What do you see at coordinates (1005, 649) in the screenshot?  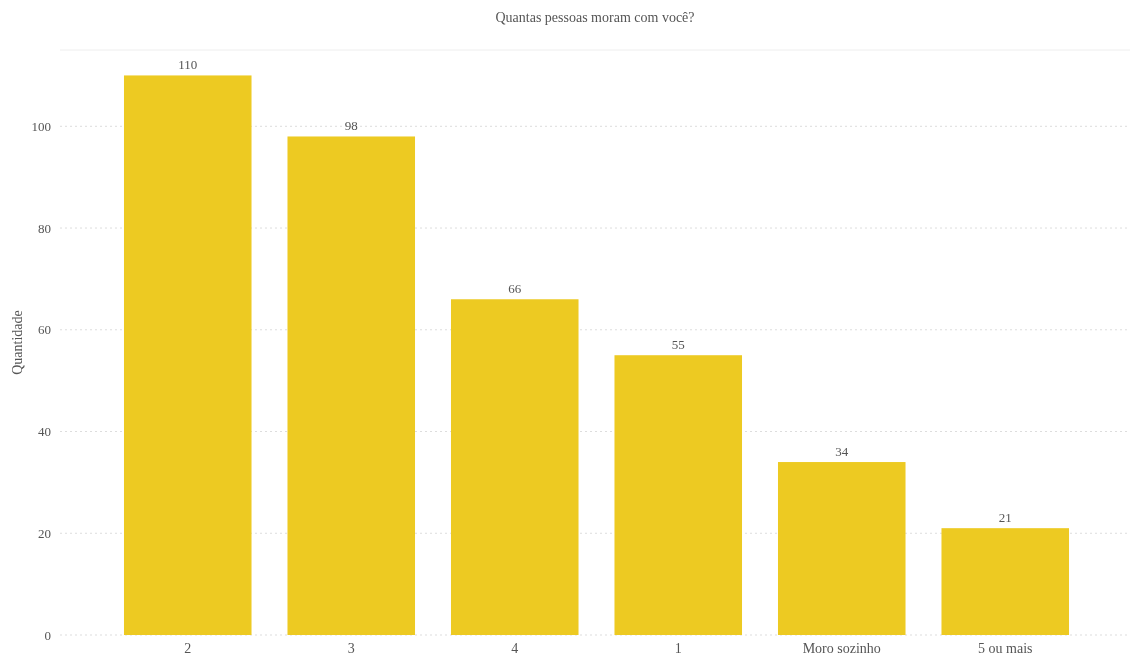 I see `x-tick-label: 5 ou mais` at bounding box center [1005, 649].